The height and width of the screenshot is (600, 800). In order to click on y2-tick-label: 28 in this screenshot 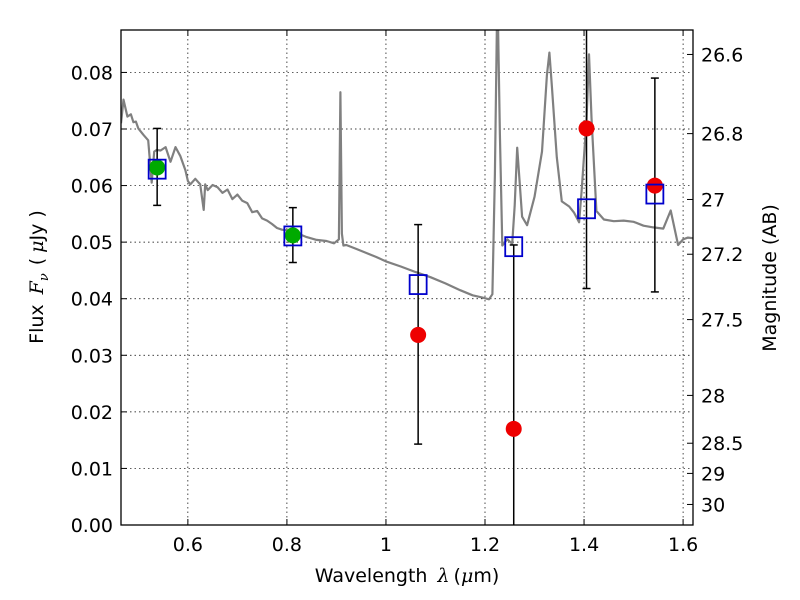, I will do `click(713, 396)`.